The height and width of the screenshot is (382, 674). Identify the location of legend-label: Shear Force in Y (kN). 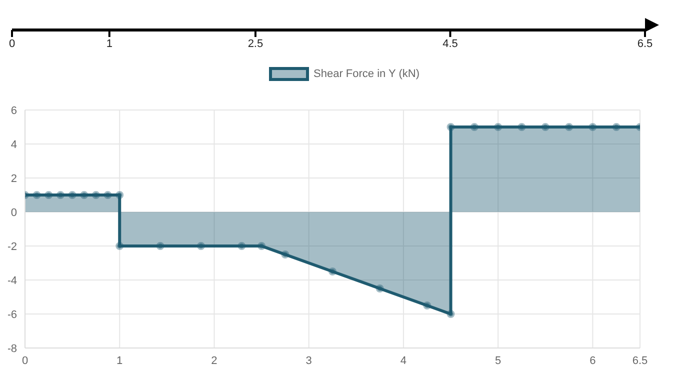
(366, 74).